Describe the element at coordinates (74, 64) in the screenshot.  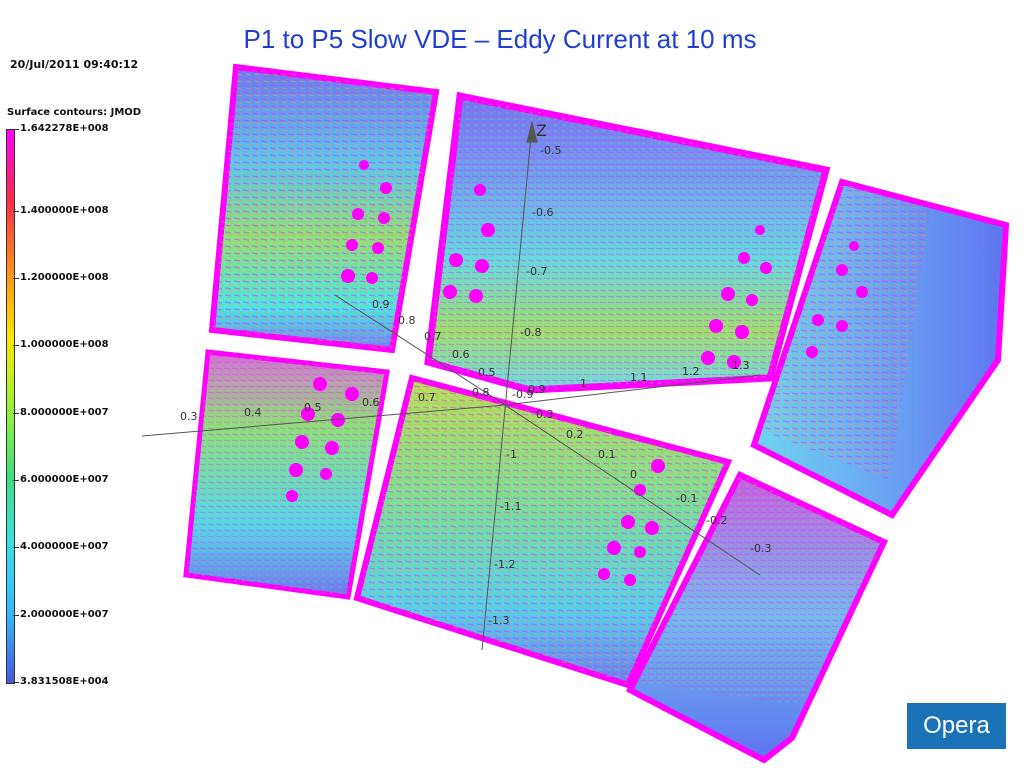
I see `timestamp: 20/Jul/2011 09:40:12` at that location.